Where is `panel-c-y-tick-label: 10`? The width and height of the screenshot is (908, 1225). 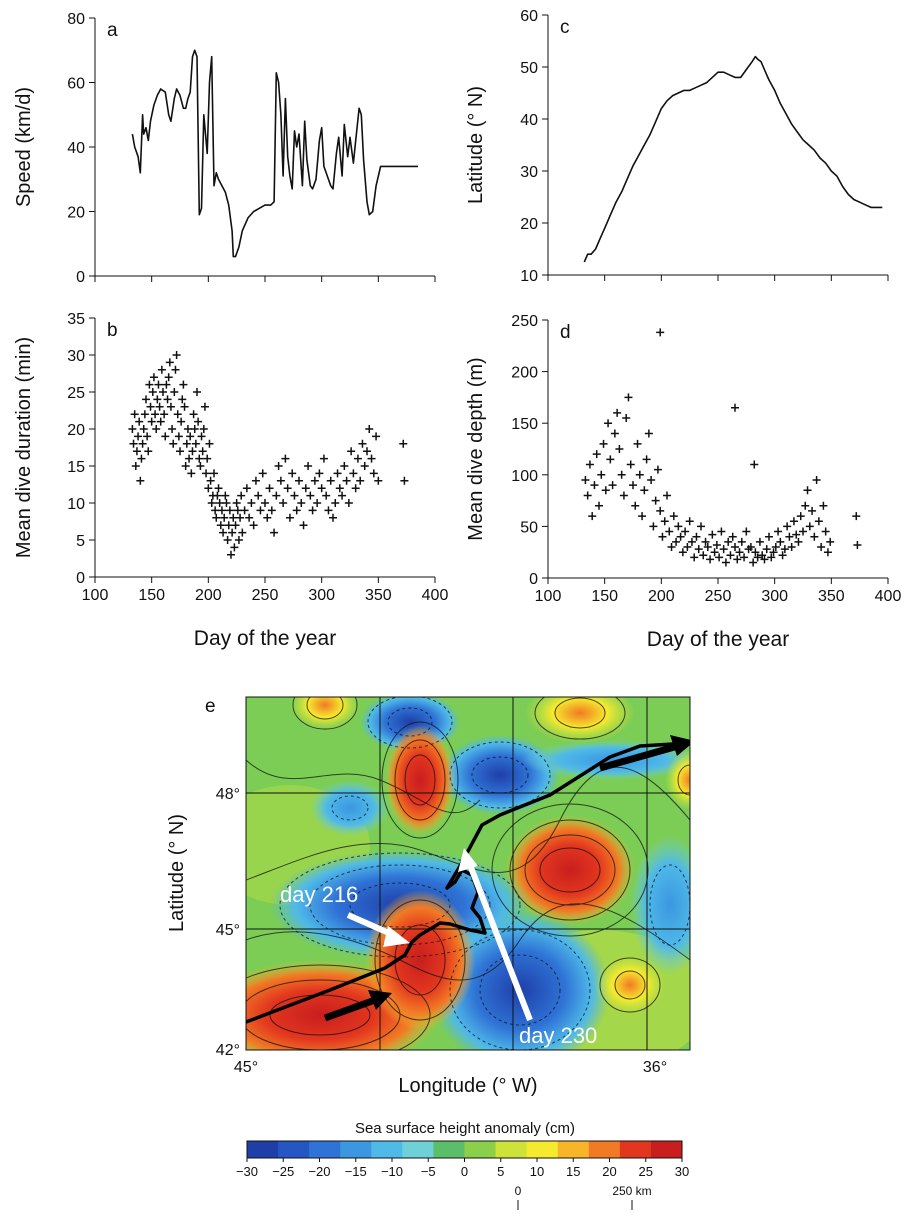 panel-c-y-tick-label: 10 is located at coordinates (529, 276).